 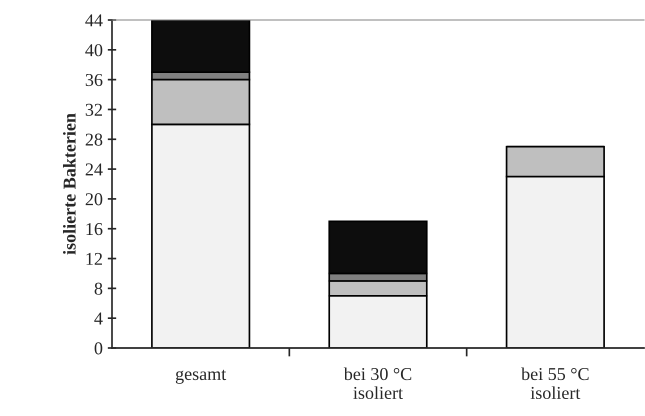 What do you see at coordinates (69, 184) in the screenshot?
I see `y-axis-title: isolierte Bakterien` at bounding box center [69, 184].